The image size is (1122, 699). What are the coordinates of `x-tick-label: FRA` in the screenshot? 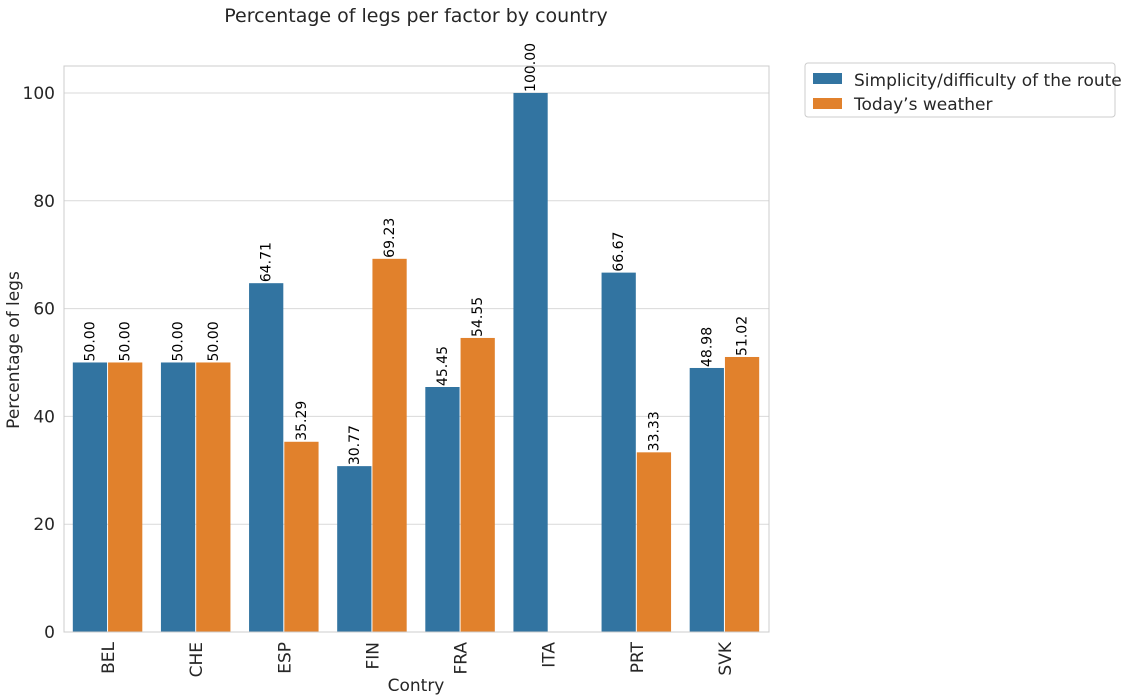 It's located at (462, 658).